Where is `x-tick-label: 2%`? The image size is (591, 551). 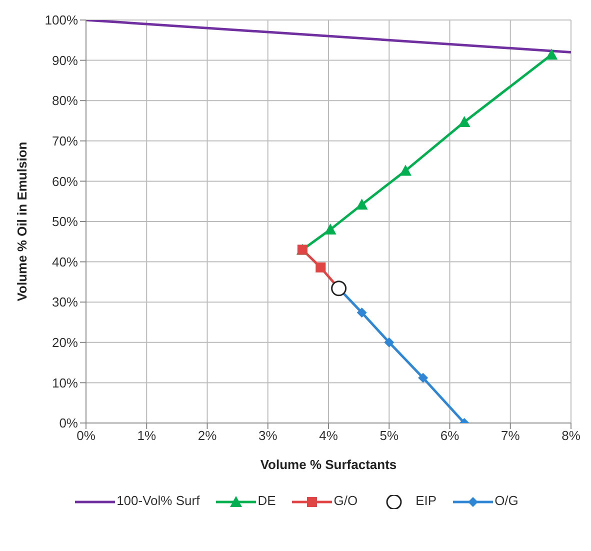
x-tick-label: 2% is located at coordinates (208, 436).